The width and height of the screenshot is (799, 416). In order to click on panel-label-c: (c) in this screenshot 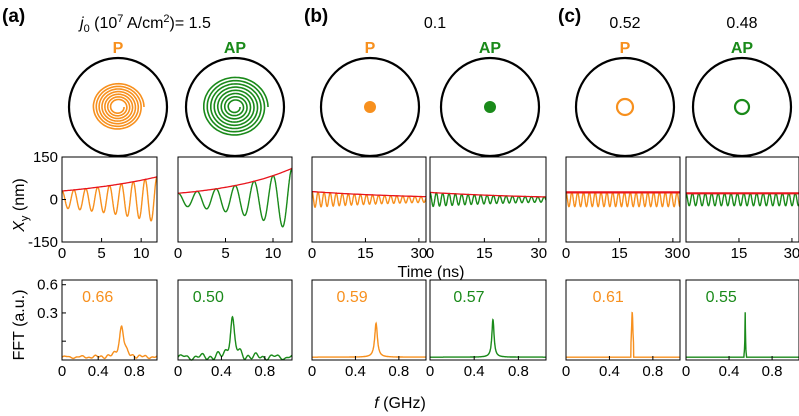, I will do `click(569, 16)`.